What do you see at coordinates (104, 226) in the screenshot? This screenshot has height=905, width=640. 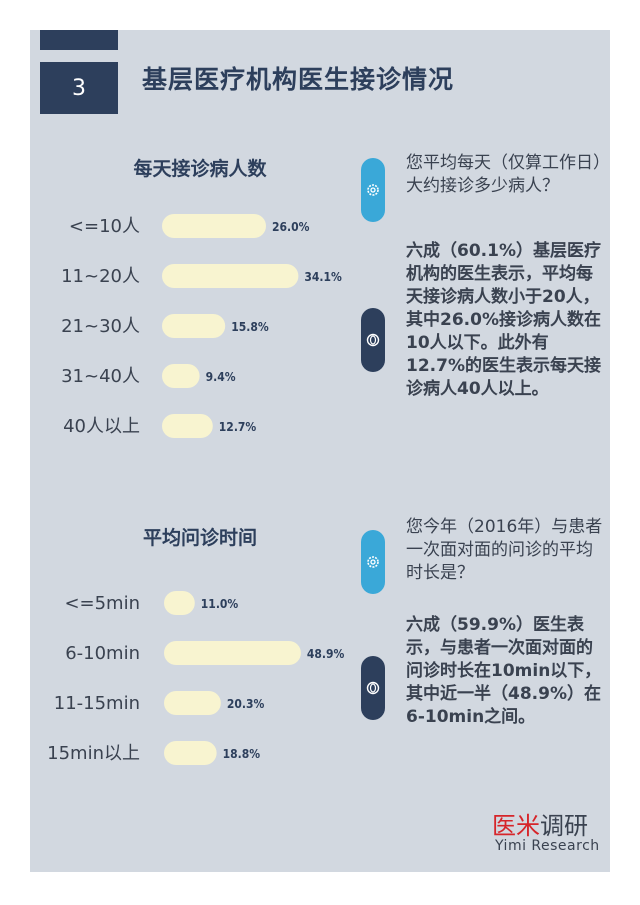 I see `category-label: <=10人` at bounding box center [104, 226].